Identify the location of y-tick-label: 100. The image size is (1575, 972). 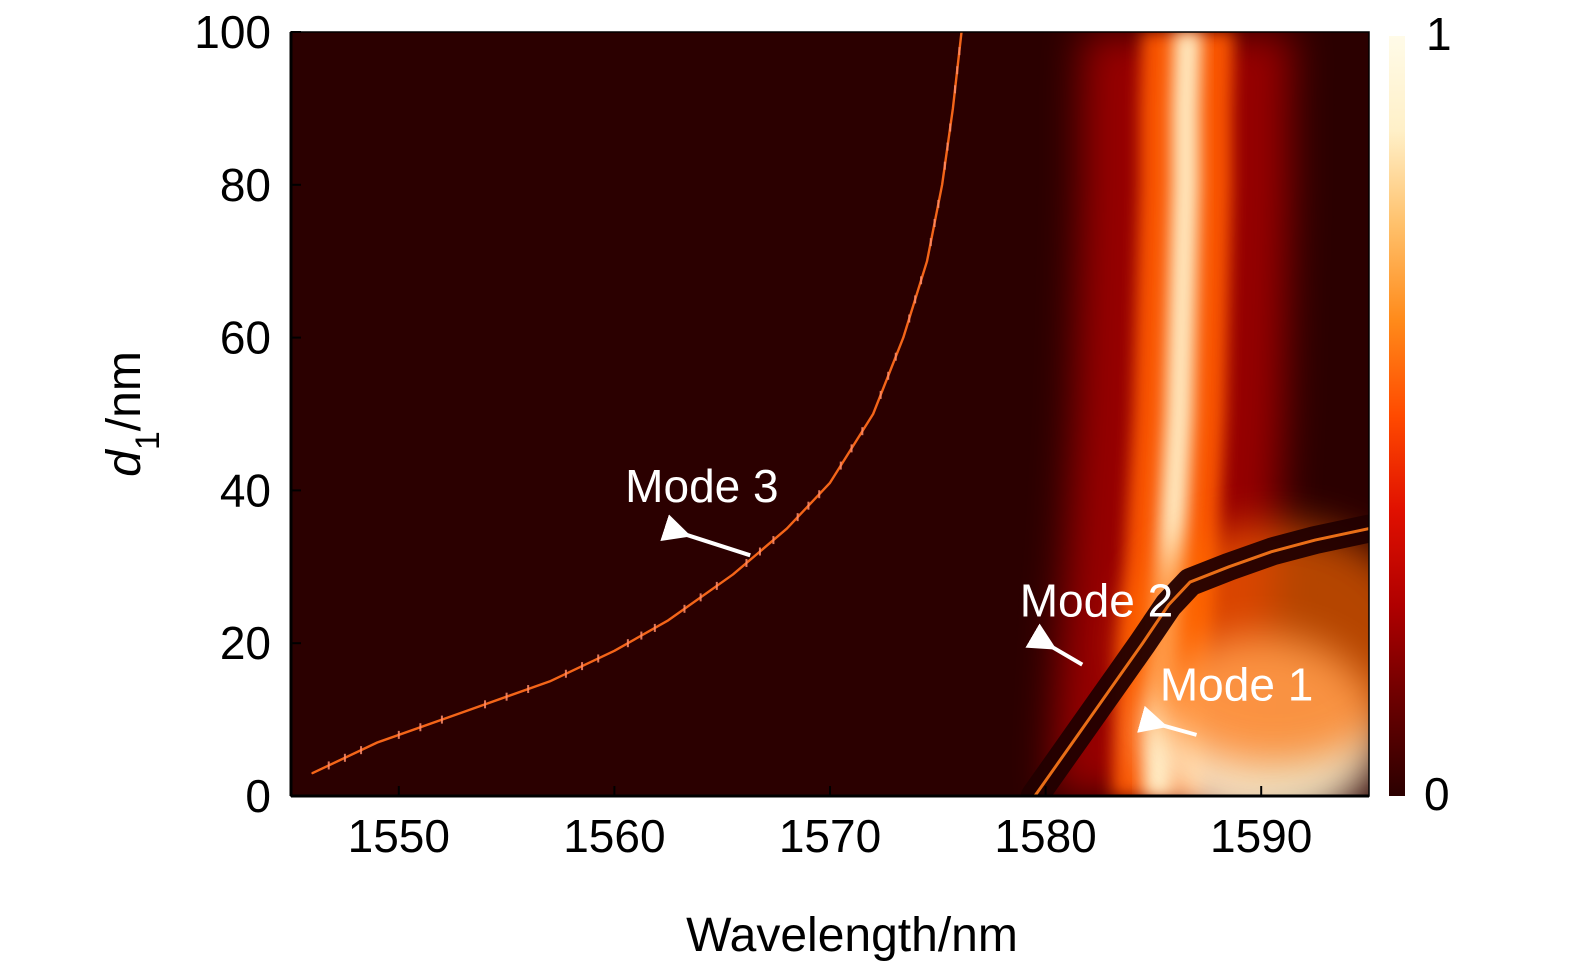
(232, 32).